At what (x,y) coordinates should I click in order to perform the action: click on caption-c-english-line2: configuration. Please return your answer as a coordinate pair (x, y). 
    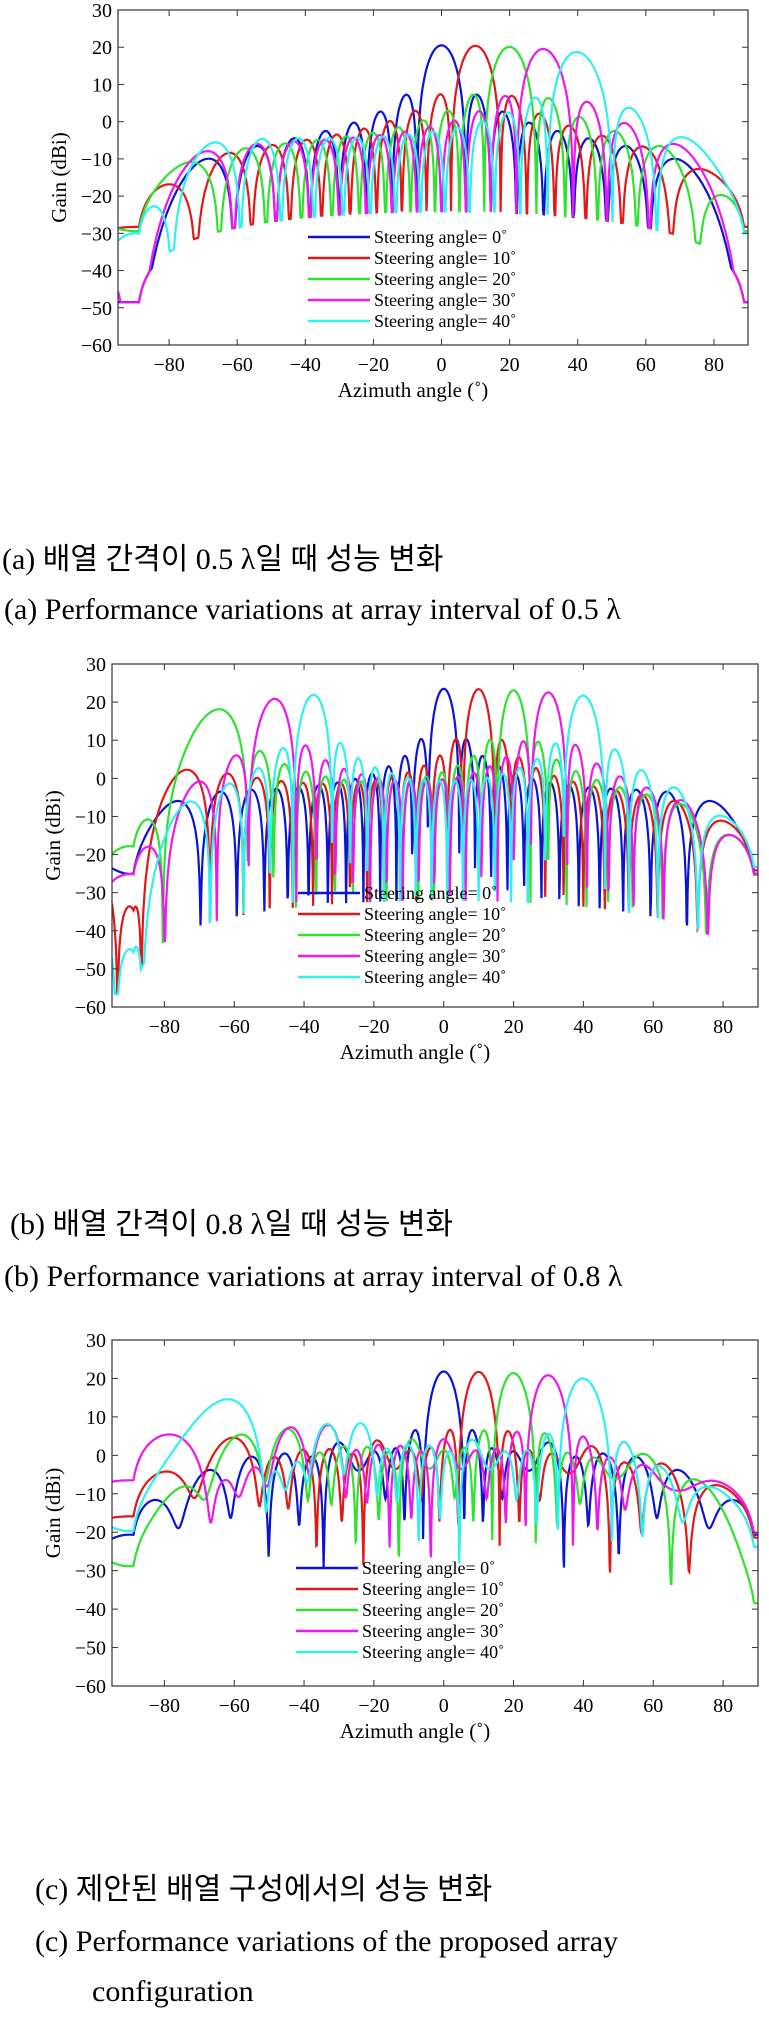
    Looking at the image, I should click on (173, 1991).